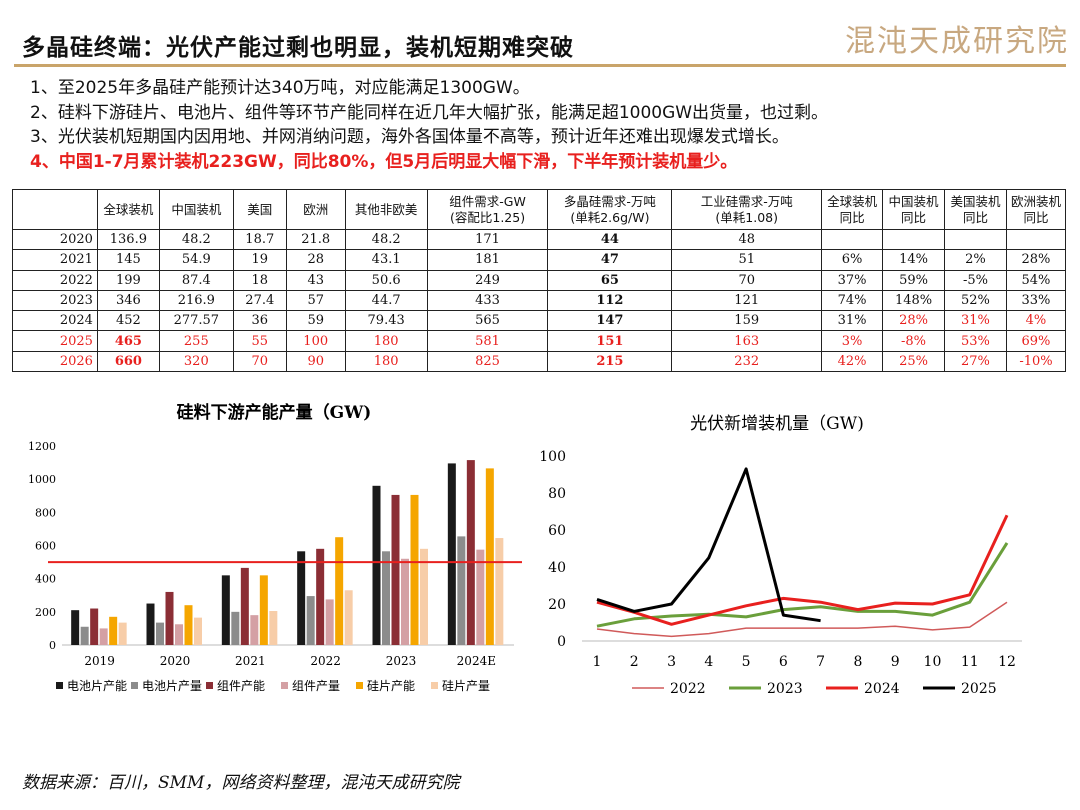  What do you see at coordinates (747, 239) in the screenshot?
I see `table-cell: 48` at bounding box center [747, 239].